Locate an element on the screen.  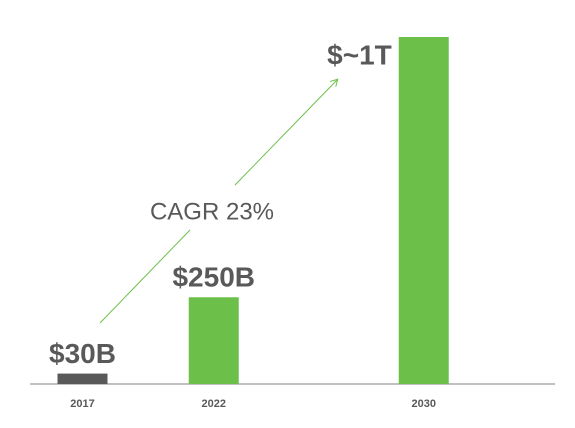
value-label: $250B is located at coordinates (213, 277).